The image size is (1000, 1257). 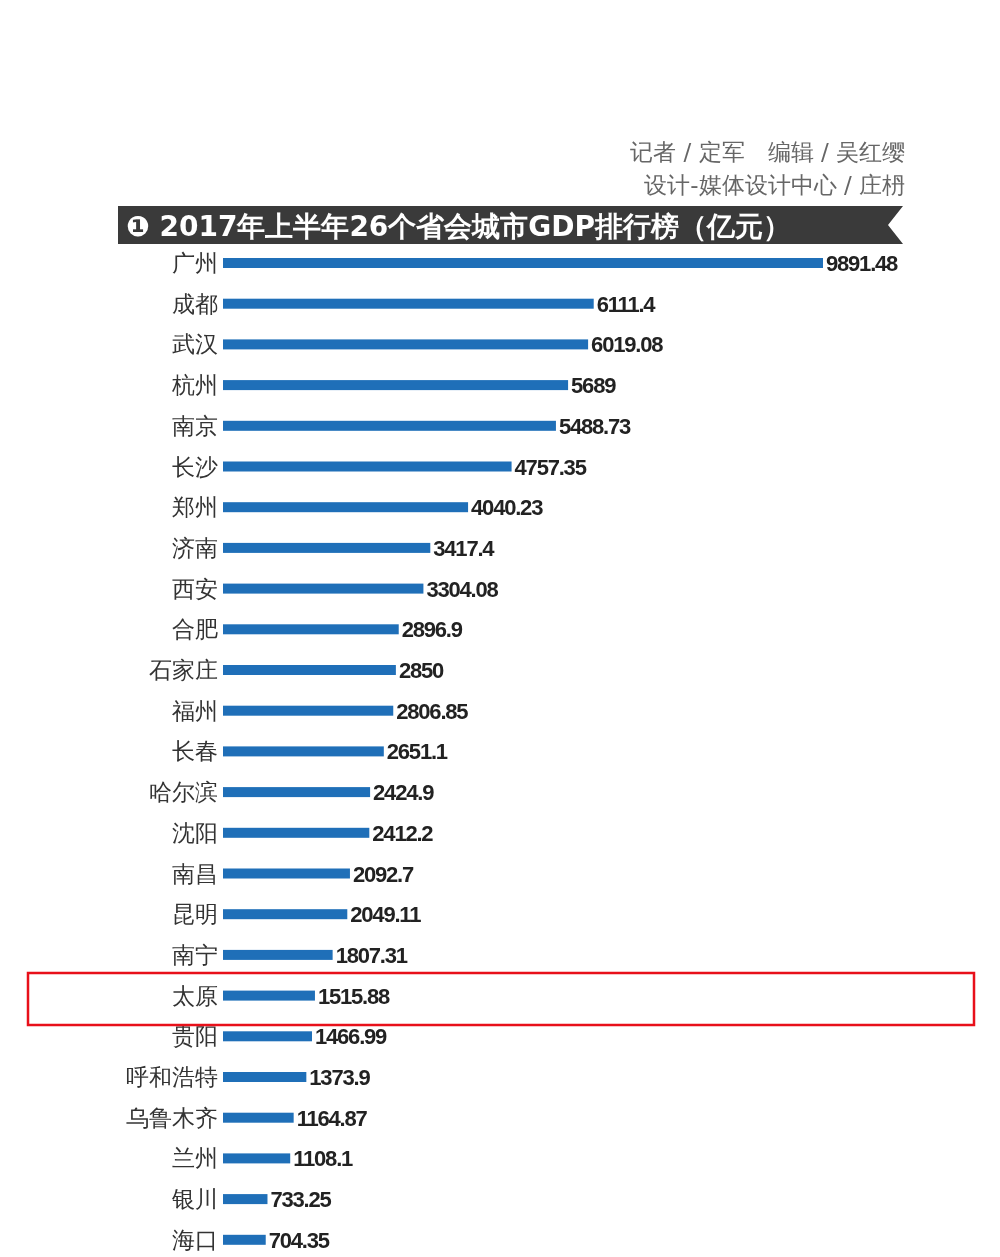 What do you see at coordinates (626, 304) in the screenshot?
I see `data-label: 6111.4` at bounding box center [626, 304].